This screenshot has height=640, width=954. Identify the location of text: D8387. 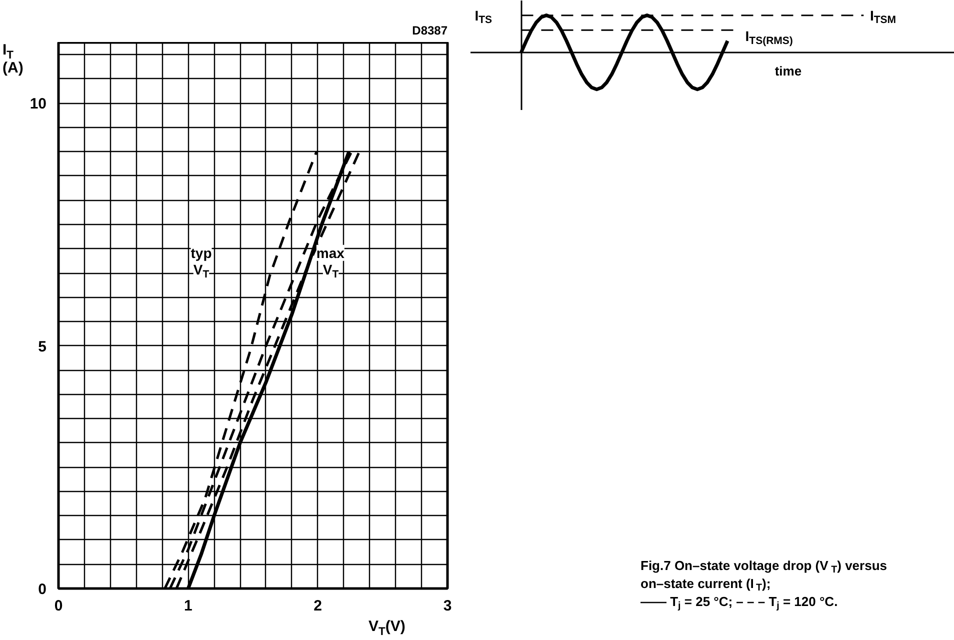
(430, 31).